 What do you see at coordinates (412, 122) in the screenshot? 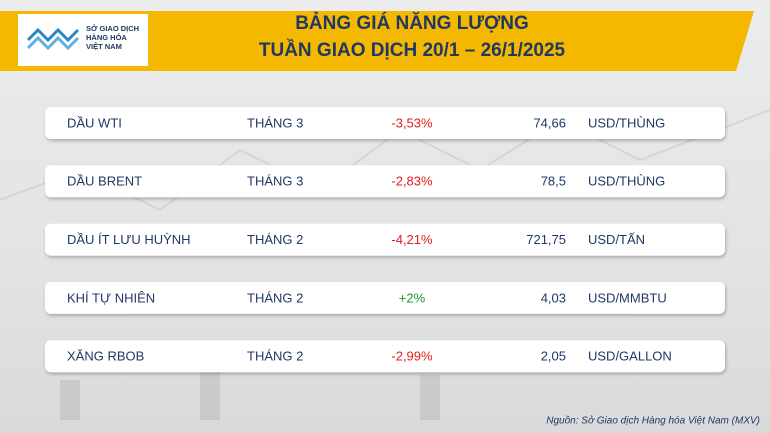
I see `change: -3,53%` at bounding box center [412, 122].